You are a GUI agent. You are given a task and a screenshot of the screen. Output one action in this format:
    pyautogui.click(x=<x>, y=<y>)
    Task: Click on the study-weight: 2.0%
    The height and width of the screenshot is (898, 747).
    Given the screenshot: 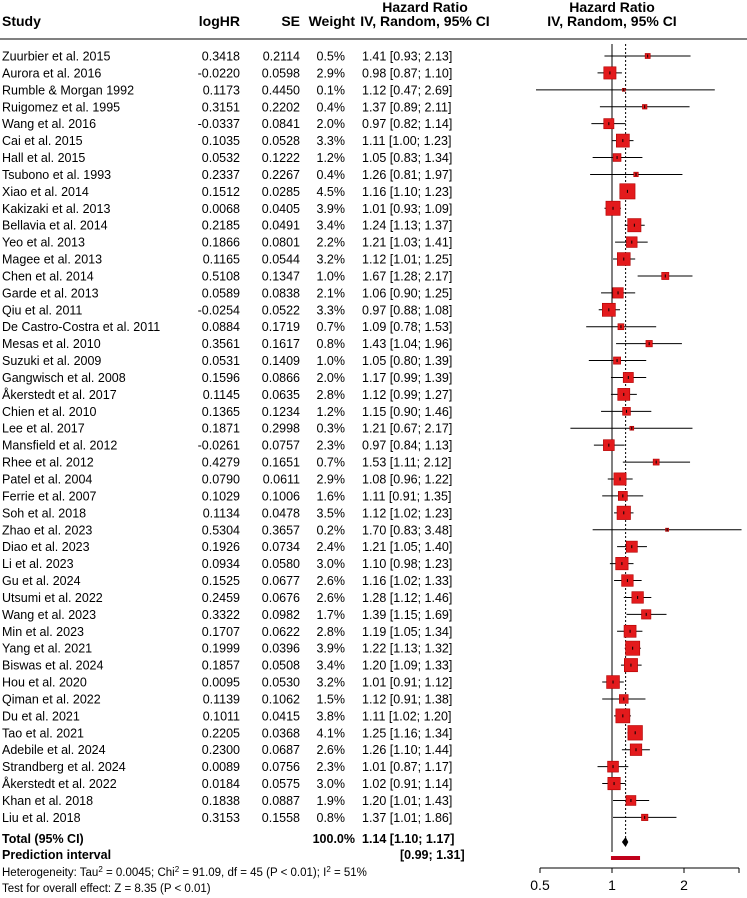 What is the action you would take?
    pyautogui.click(x=331, y=378)
    